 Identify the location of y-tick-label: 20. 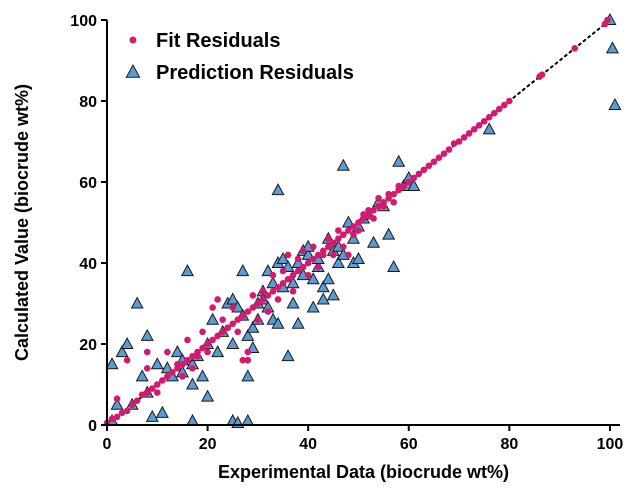
(88, 345).